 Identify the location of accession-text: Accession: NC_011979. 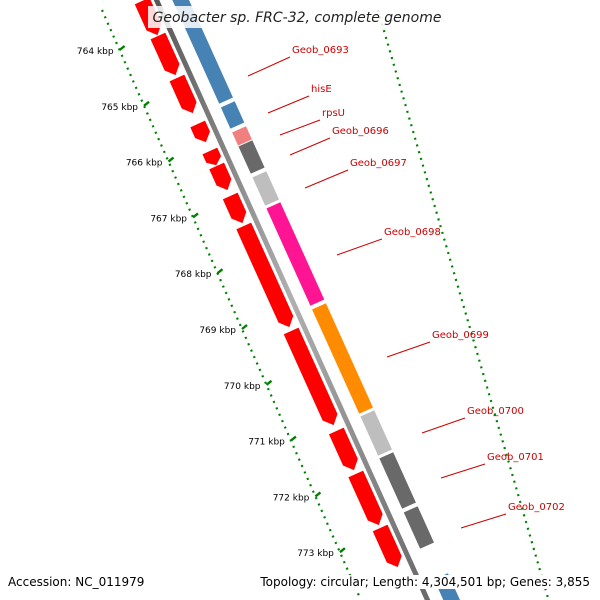
(76, 582).